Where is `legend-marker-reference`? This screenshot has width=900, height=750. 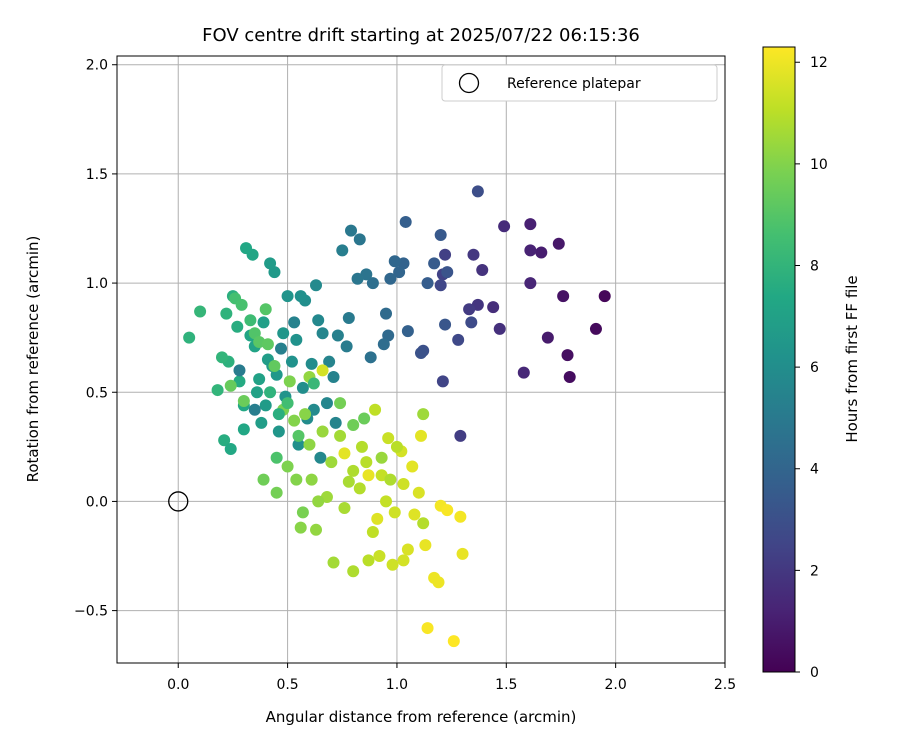
legend-marker-reference is located at coordinates (469, 83).